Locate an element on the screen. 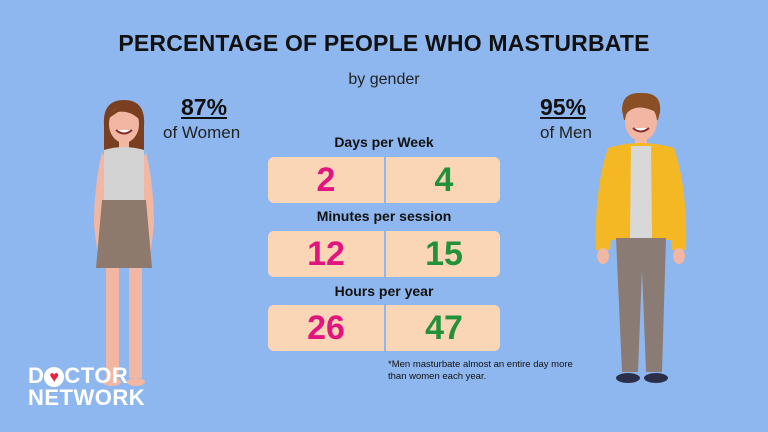 The image size is (768, 432). woman-illustration is located at coordinates (124, 243).